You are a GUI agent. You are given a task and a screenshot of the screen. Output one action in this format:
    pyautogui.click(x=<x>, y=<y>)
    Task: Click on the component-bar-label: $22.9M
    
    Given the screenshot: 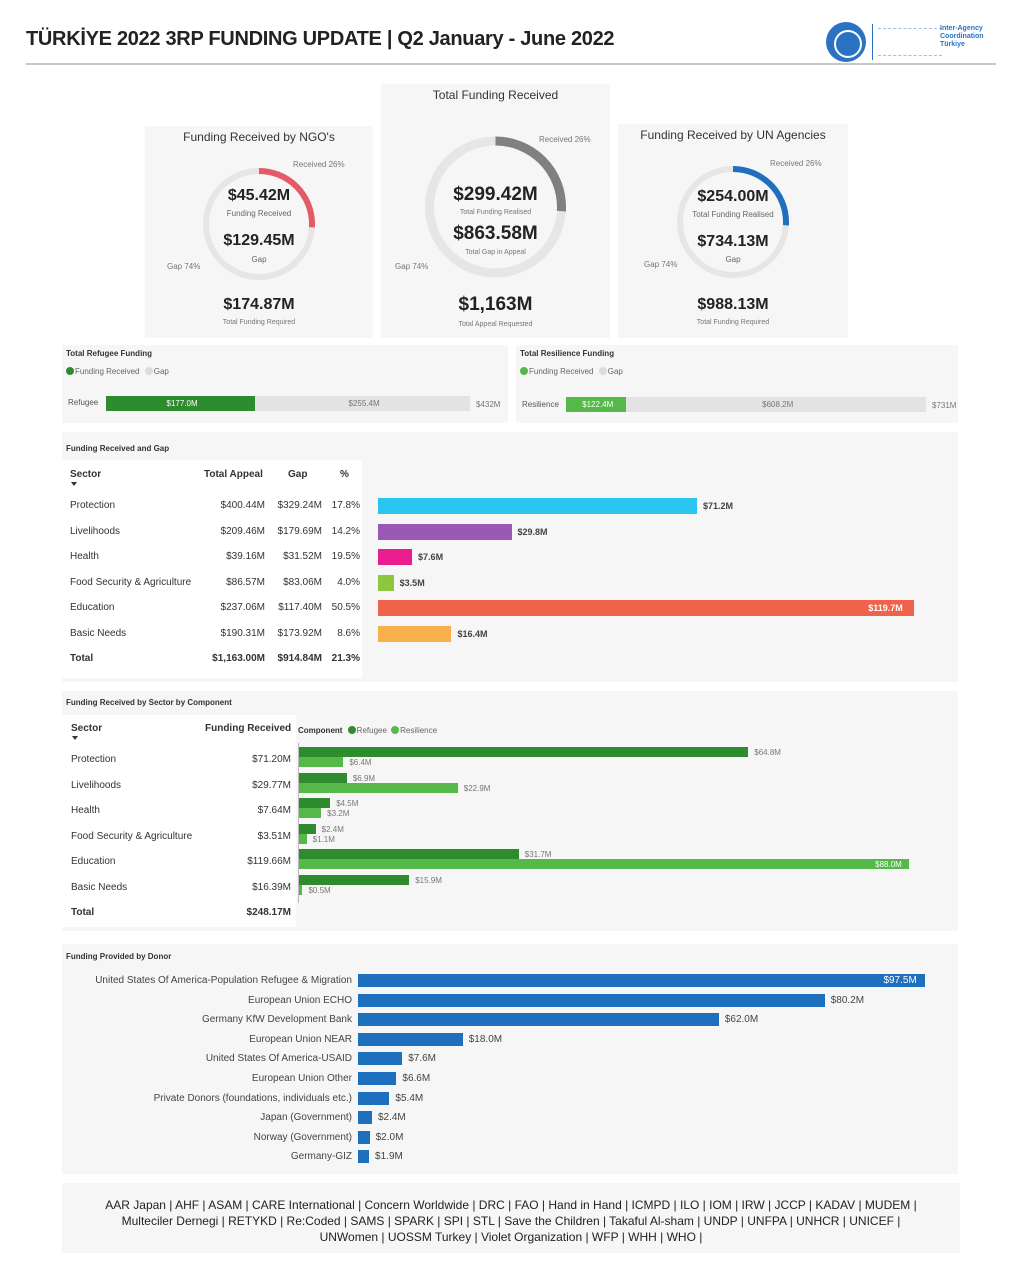 What is the action you would take?
    pyautogui.click(x=477, y=788)
    